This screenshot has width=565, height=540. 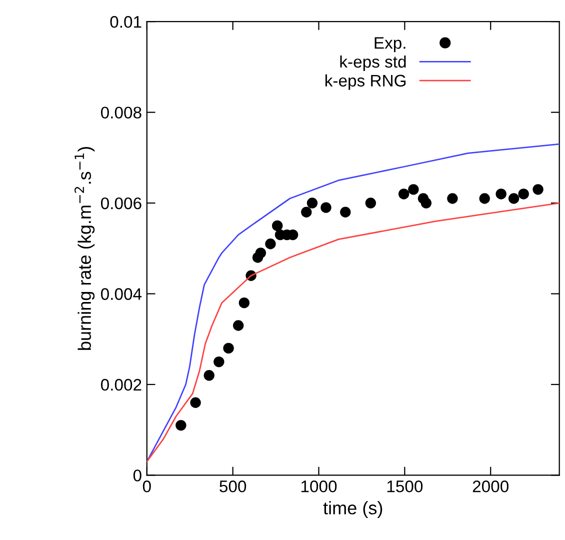 What do you see at coordinates (121, 112) in the screenshot?
I see `y-tick-label: 0.008` at bounding box center [121, 112].